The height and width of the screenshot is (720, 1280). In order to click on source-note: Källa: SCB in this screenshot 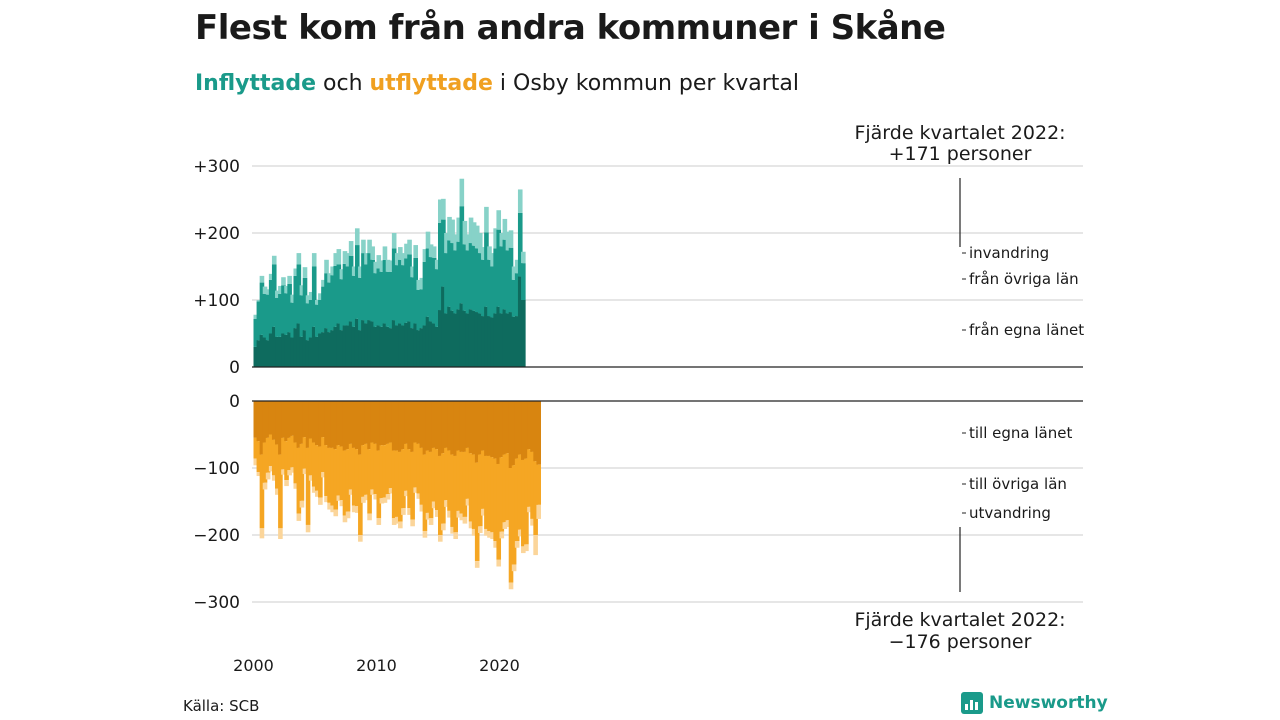, I will do `click(221, 706)`.